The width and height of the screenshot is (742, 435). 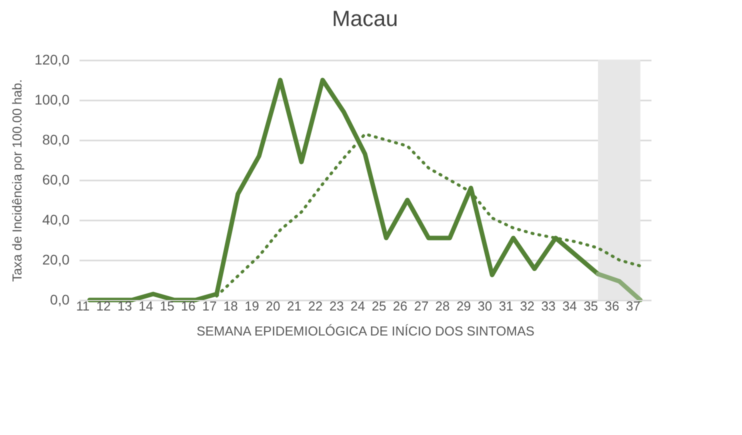 What do you see at coordinates (379, 306) in the screenshot?
I see `x-tick-label: 25` at bounding box center [379, 306].